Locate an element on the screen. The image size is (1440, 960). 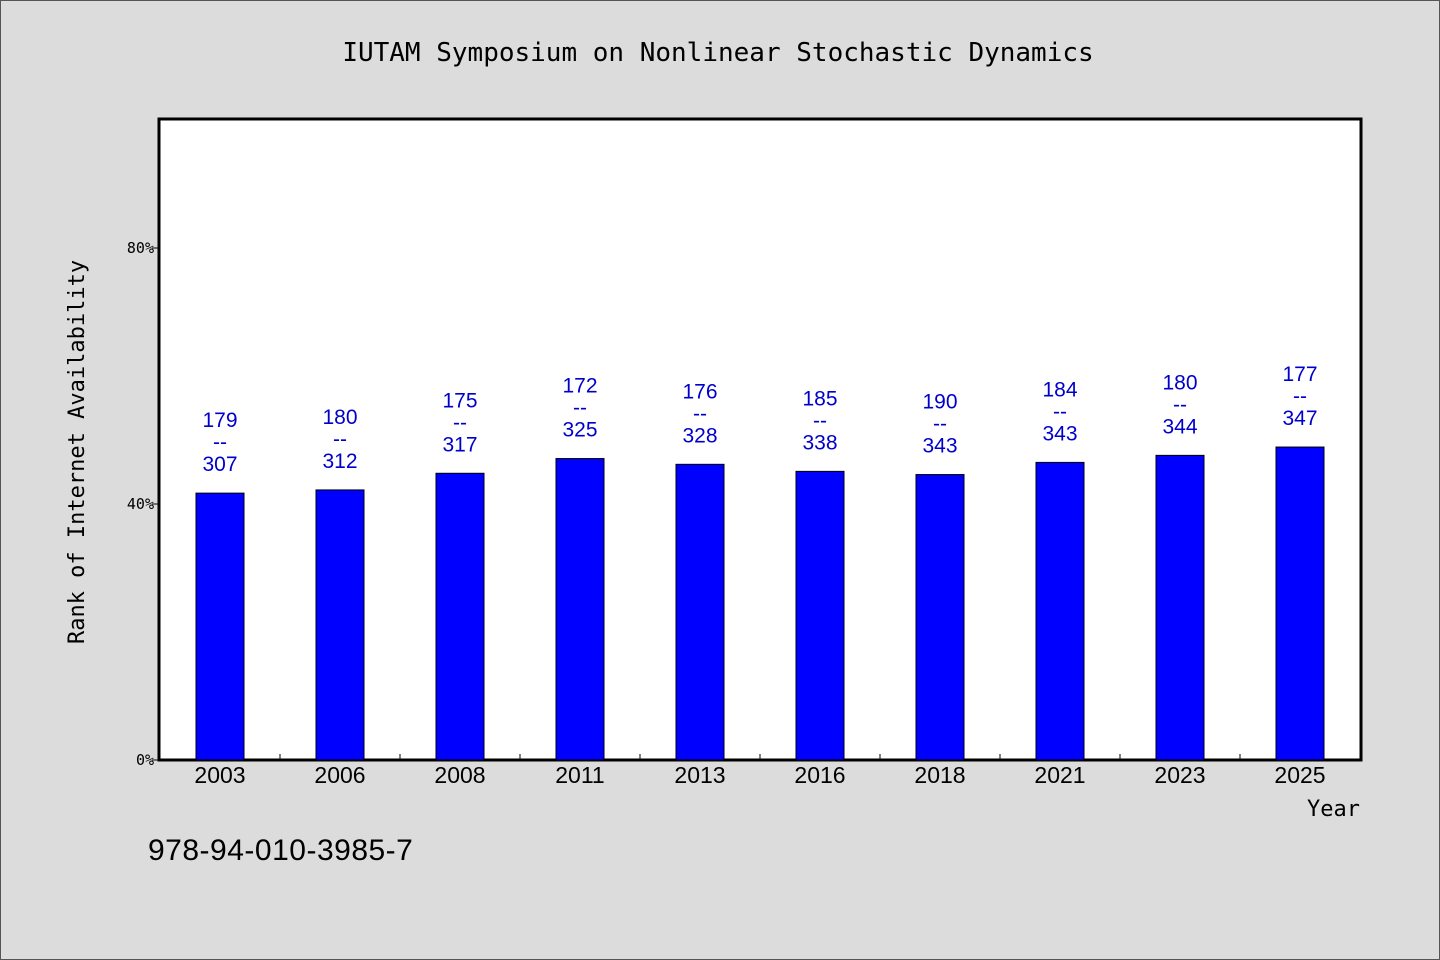
data-label-2003-sep: -- is located at coordinates (220, 442).